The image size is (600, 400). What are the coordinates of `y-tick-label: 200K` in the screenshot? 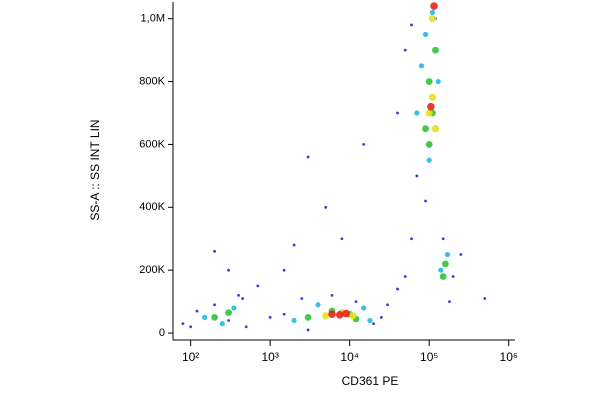 It's located at (152, 270).